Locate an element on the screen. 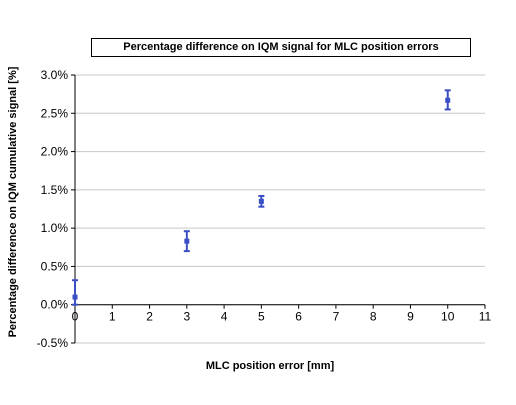 The width and height of the screenshot is (516, 405). x-tick-label: 7 is located at coordinates (336, 317).